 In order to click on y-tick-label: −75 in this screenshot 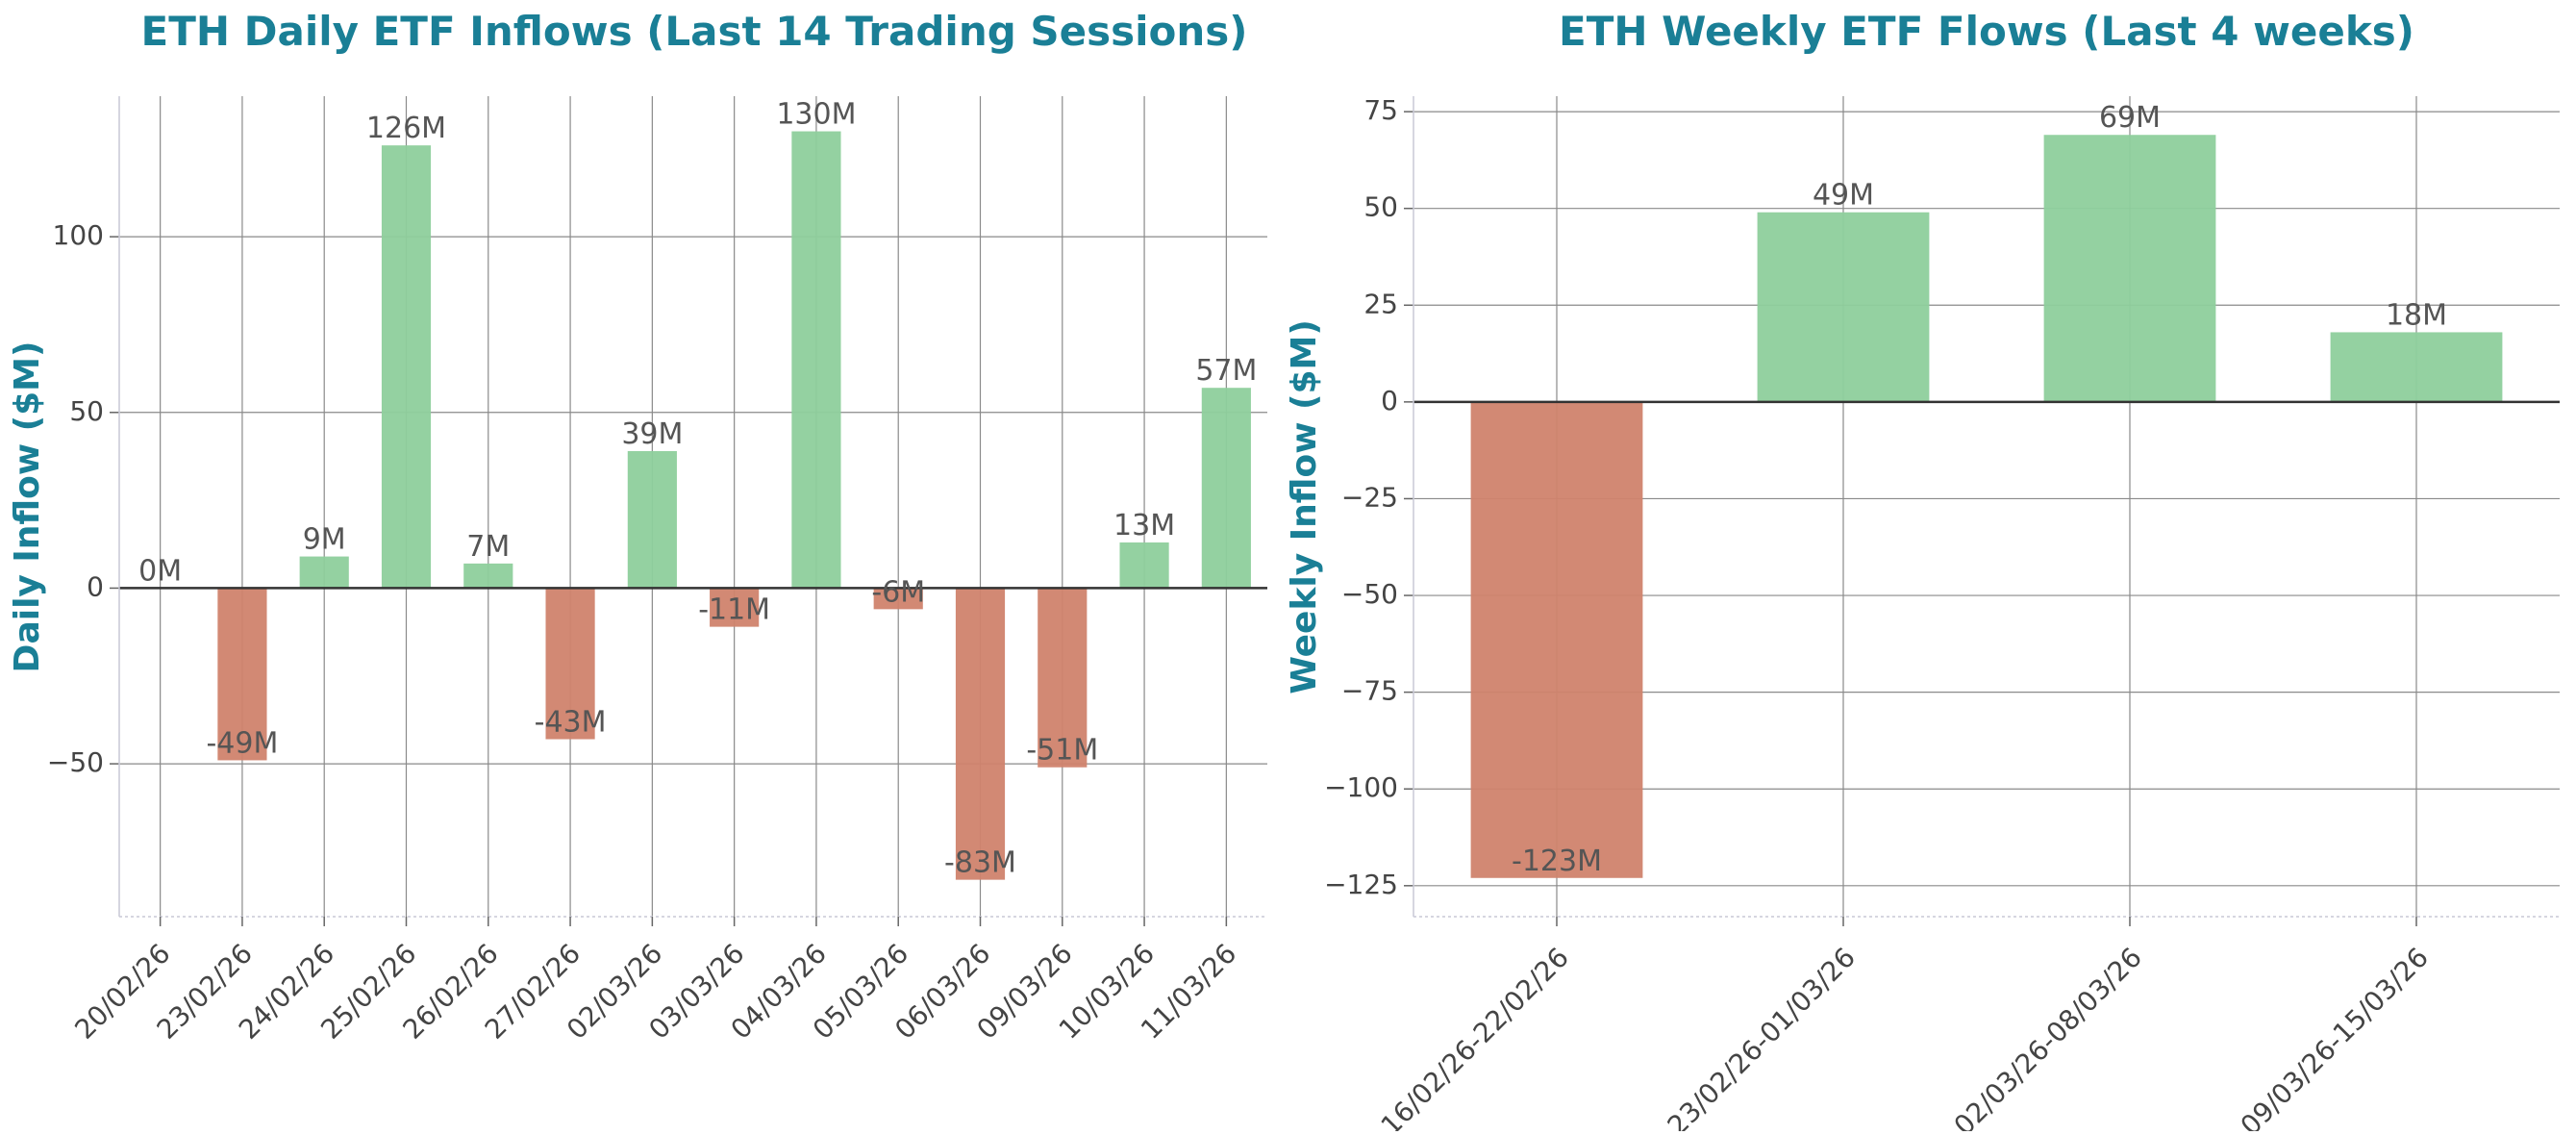, I will do `click(1369, 691)`.